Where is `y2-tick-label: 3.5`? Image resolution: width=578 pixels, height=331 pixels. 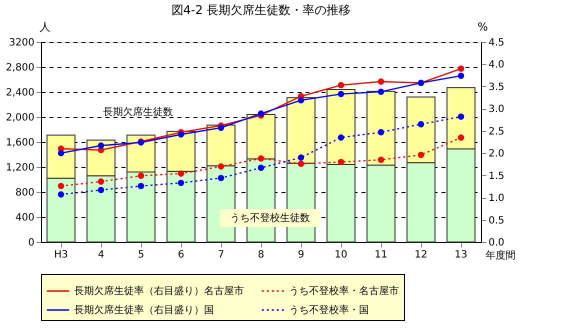 y2-tick-label: 3.5 is located at coordinates (496, 87).